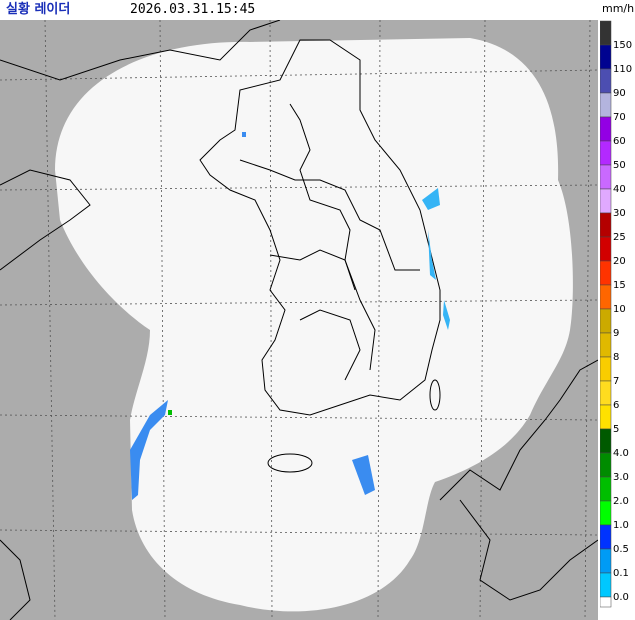 The height and width of the screenshot is (620, 635). What do you see at coordinates (616, 333) in the screenshot?
I see `legend-label: 9` at bounding box center [616, 333].